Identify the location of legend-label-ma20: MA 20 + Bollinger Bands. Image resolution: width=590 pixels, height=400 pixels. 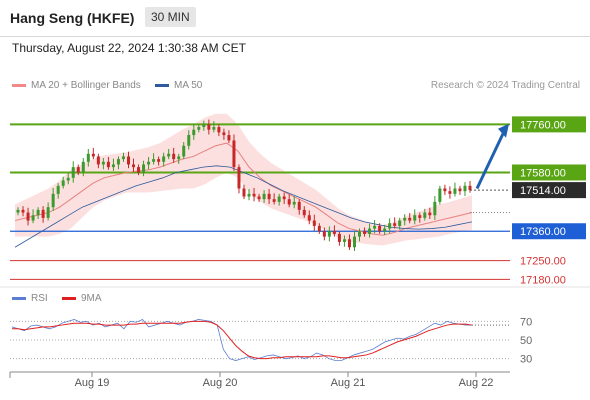
(86, 85).